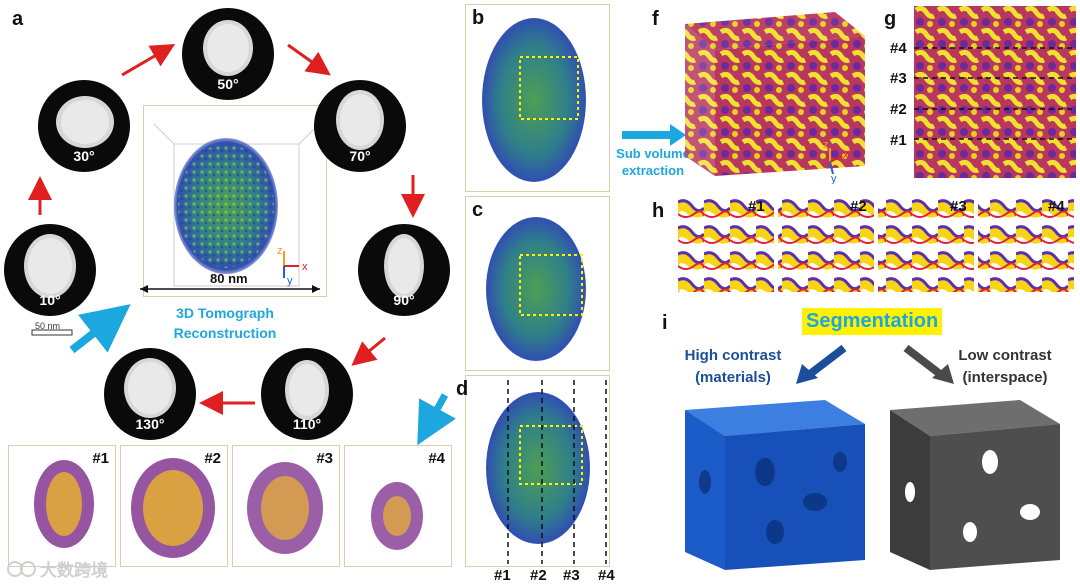 This screenshot has width=1080, height=587. What do you see at coordinates (846, 155) in the screenshot?
I see `f-axis-x: x` at bounding box center [846, 155].